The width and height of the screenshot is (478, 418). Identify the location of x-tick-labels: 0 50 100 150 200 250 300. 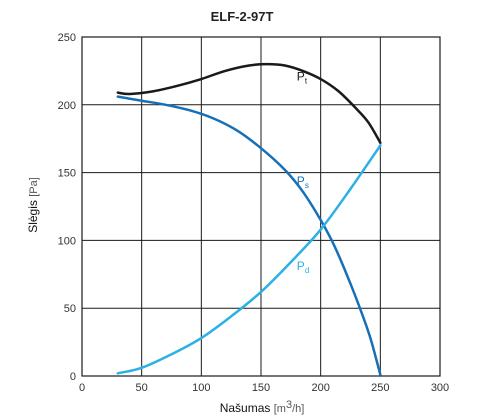
(264, 388).